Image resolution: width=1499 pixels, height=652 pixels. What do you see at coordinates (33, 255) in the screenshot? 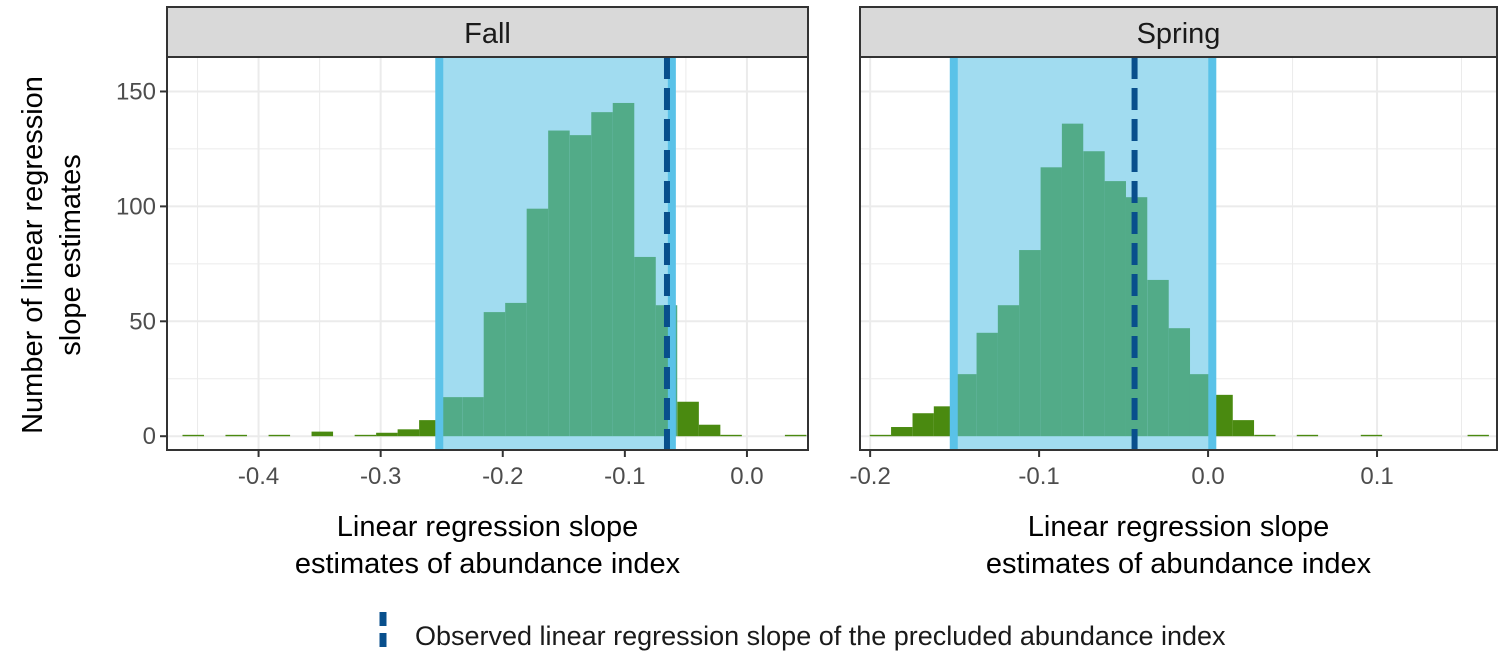
I see `y-axis-title-line-1: Number of linear regression` at bounding box center [33, 255].